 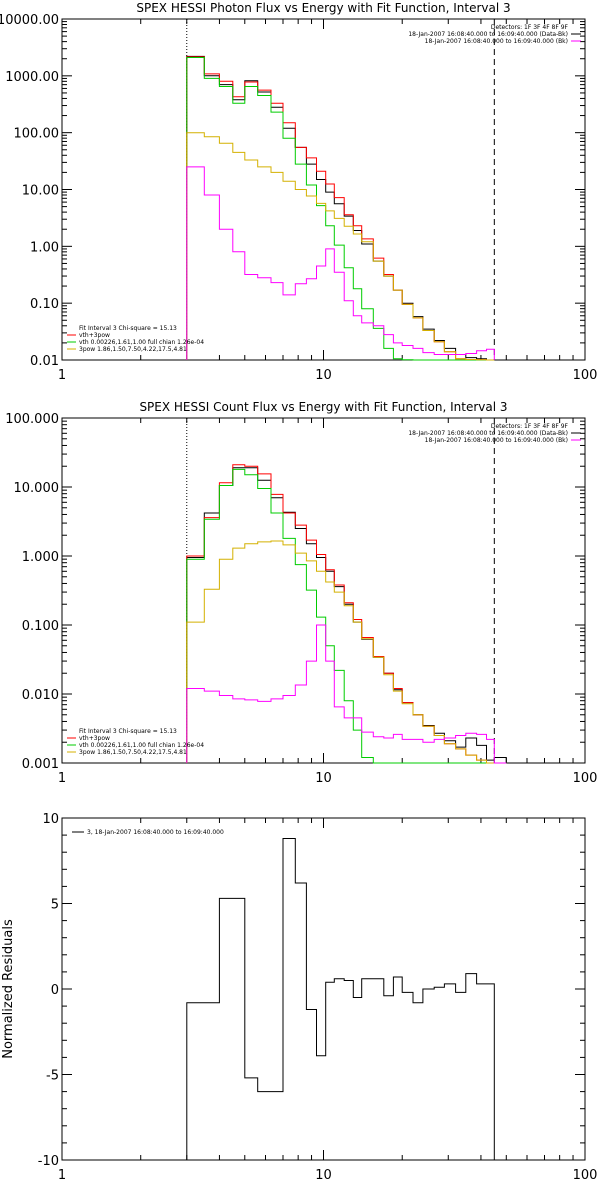 What do you see at coordinates (40, 626) in the screenshot?
I see `y-tick-label: 0.100` at bounding box center [40, 626].